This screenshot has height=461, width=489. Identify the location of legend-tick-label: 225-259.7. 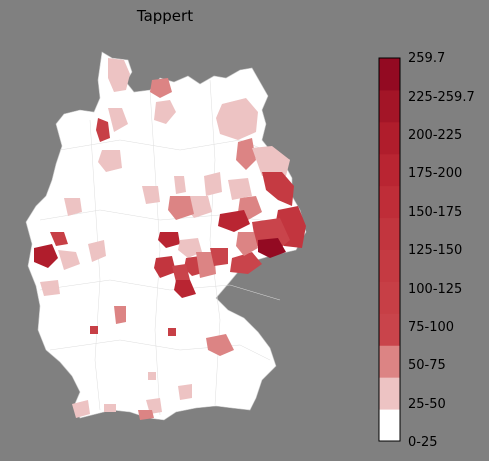
(441, 97).